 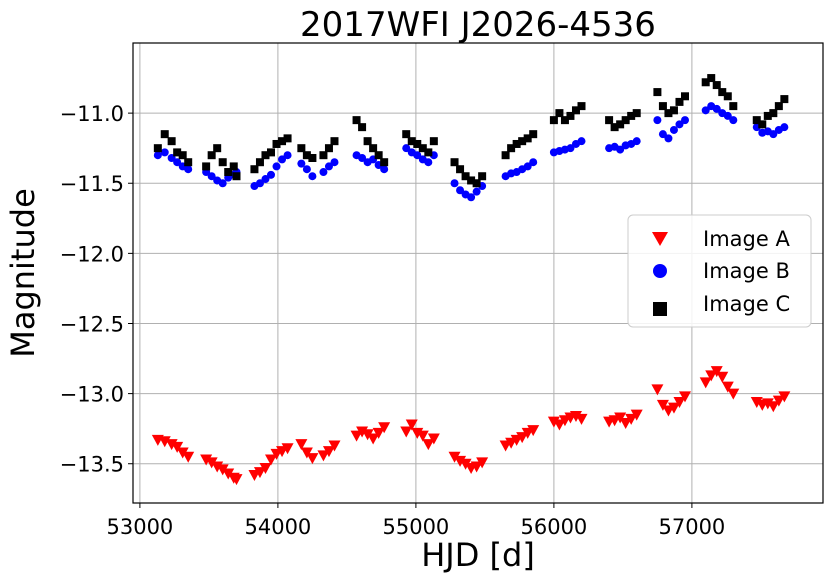 What do you see at coordinates (92, 114) in the screenshot?
I see `y-tick-label: −11.0` at bounding box center [92, 114].